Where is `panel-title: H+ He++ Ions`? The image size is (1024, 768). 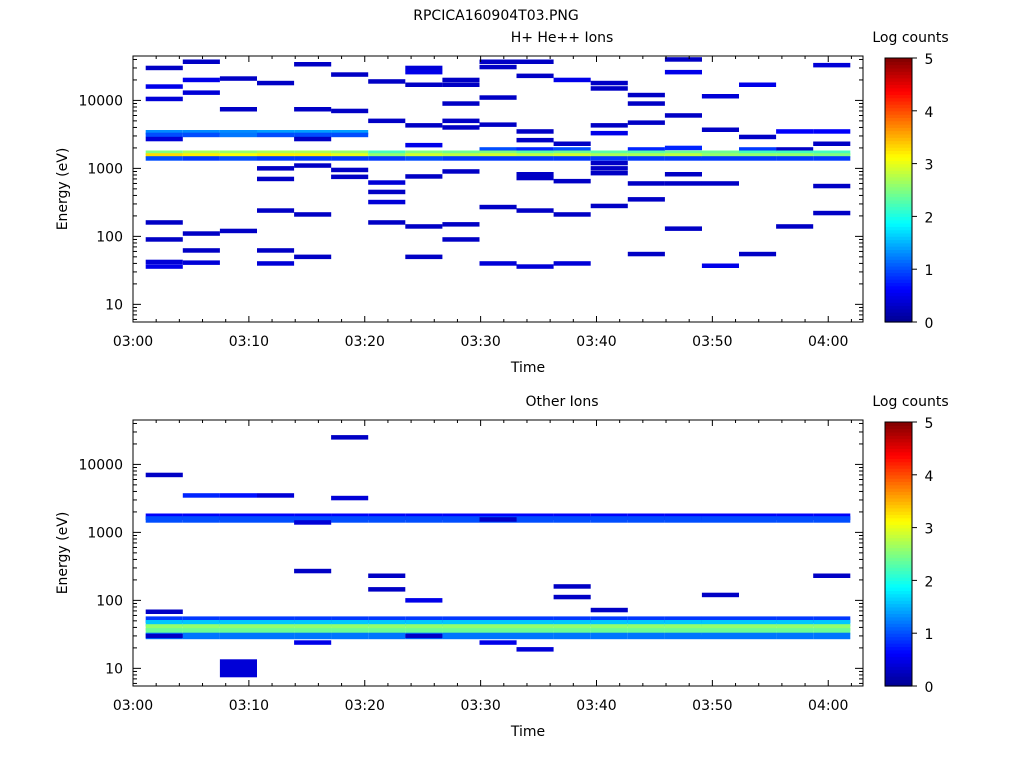
panel-title: H+ He++ Ions is located at coordinates (562, 38).